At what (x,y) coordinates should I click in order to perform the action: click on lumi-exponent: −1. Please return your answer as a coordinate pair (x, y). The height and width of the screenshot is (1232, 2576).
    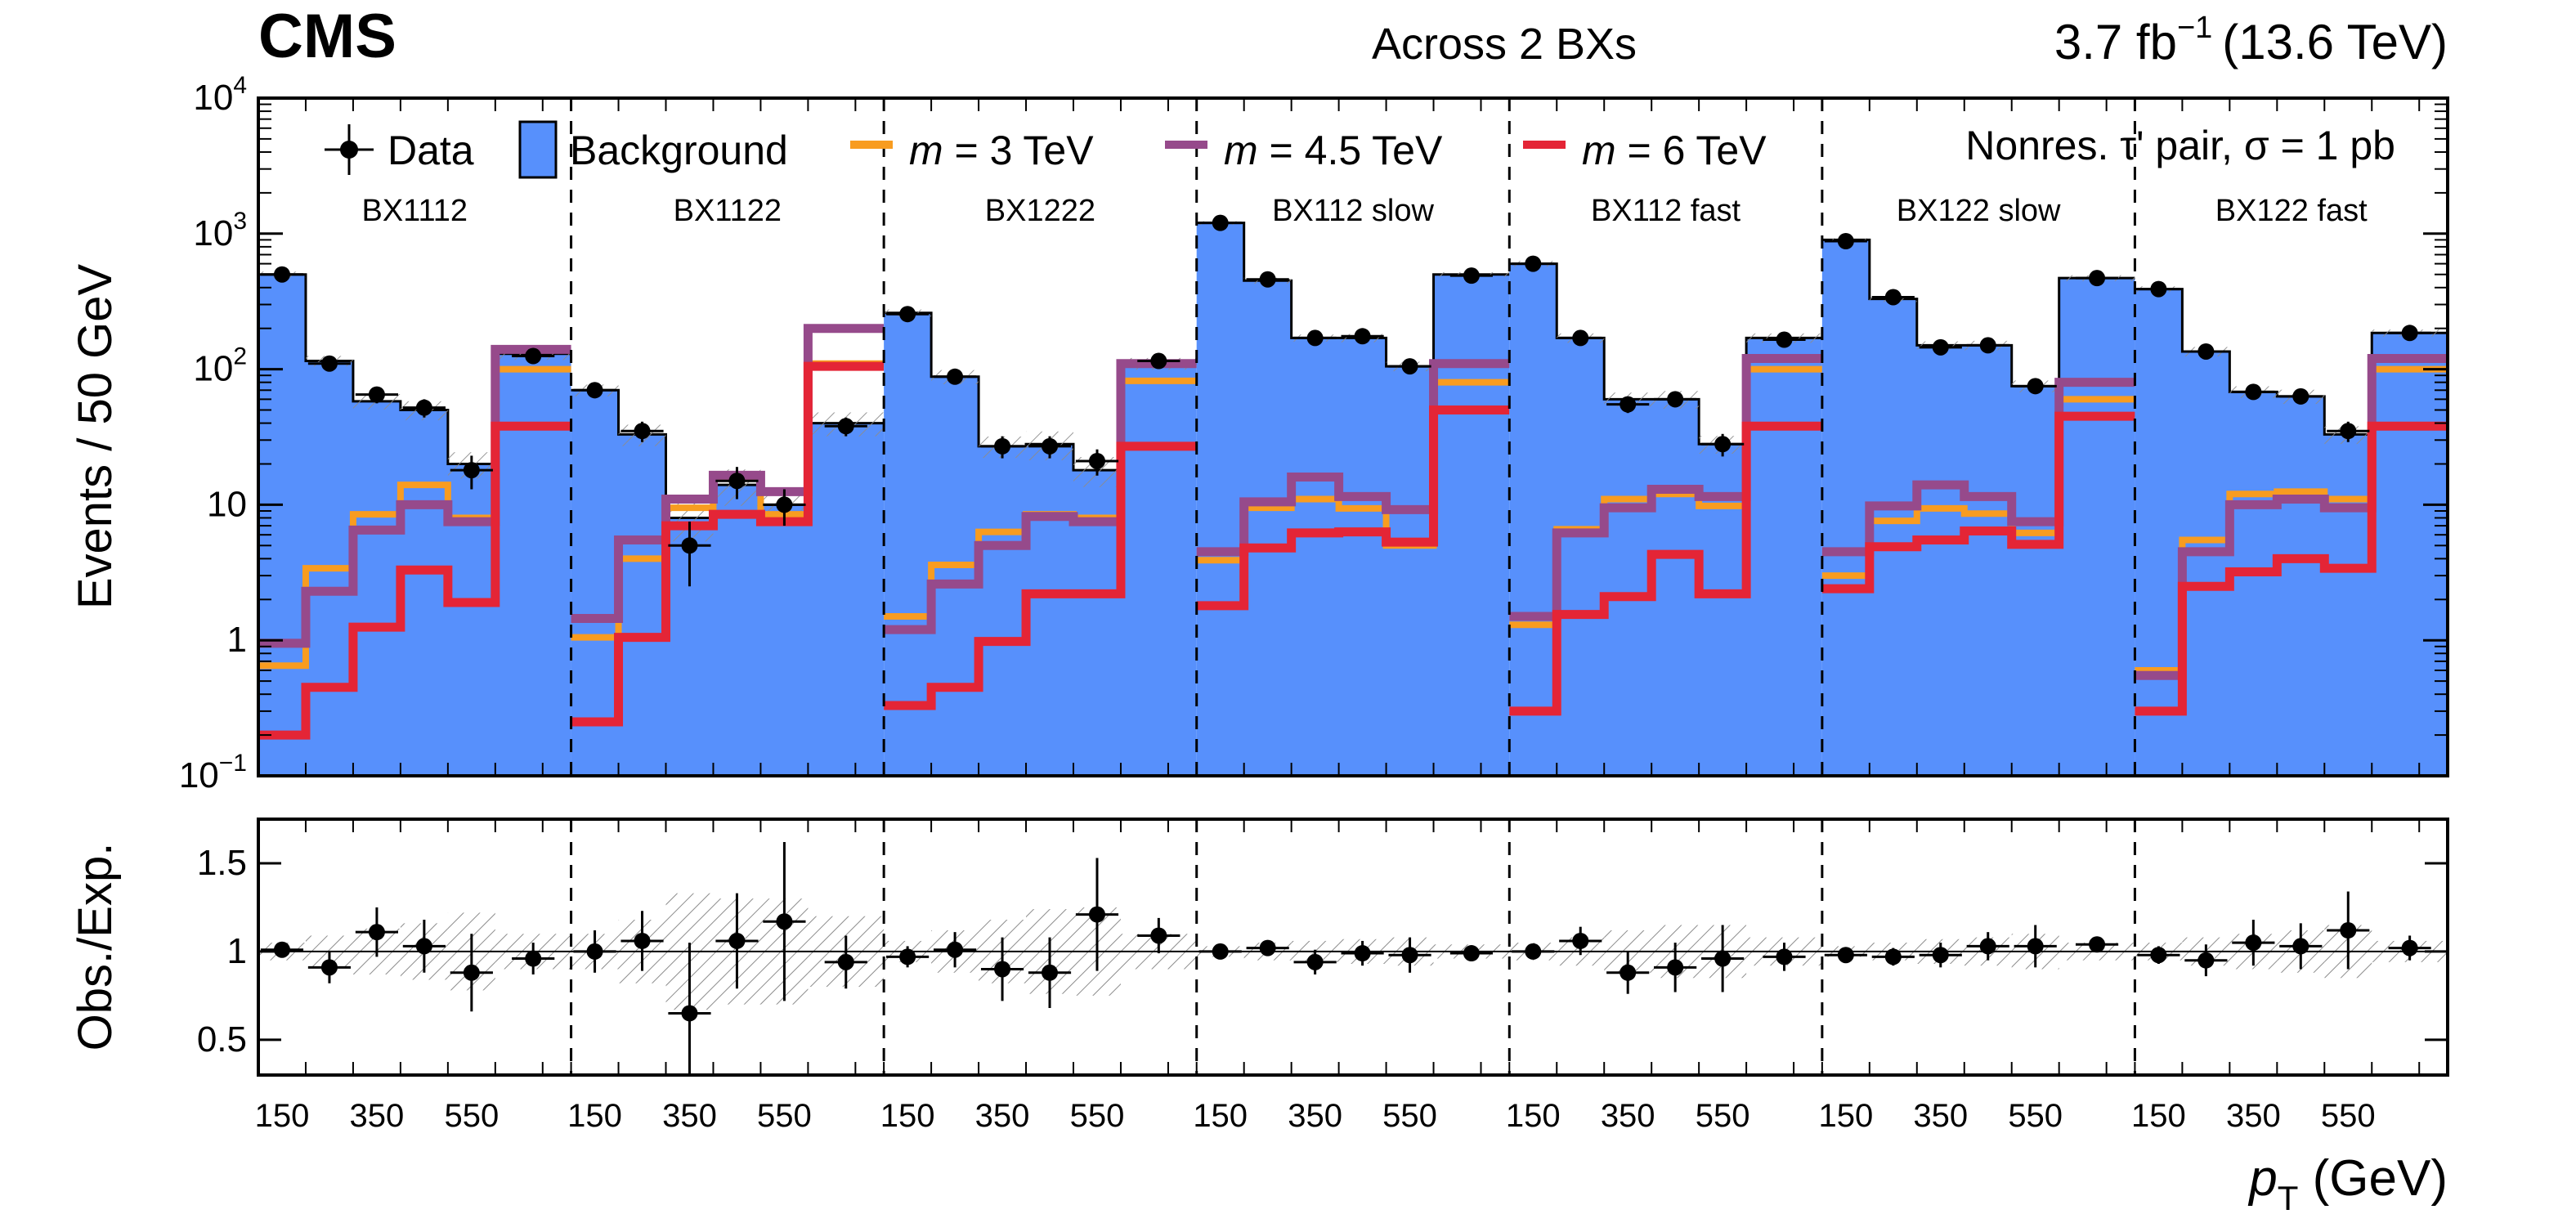
    Looking at the image, I should click on (2194, 28).